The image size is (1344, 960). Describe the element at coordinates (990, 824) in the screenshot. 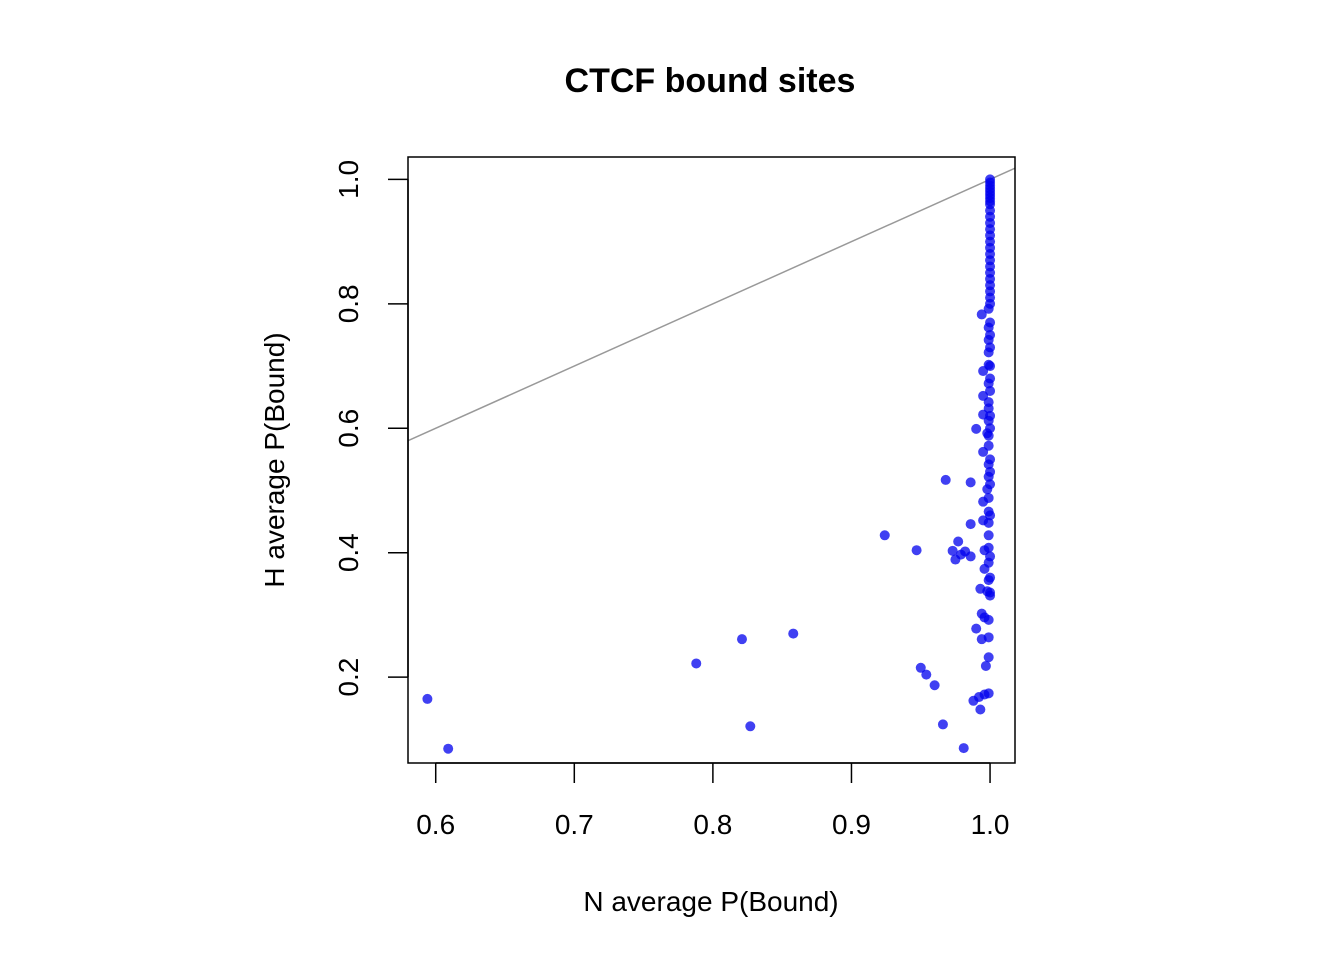

I see `x-tick-label: 1.0` at that location.